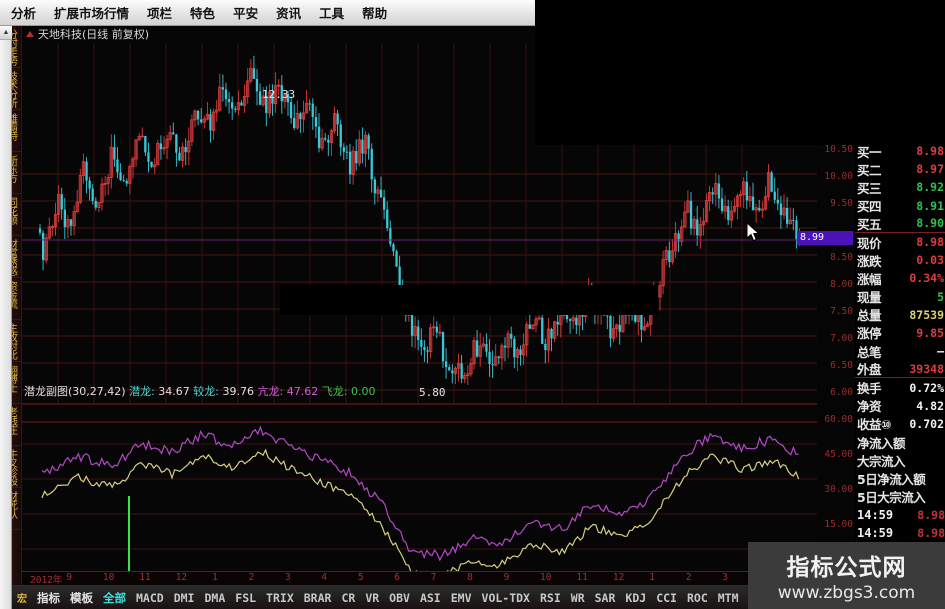  Describe the element at coordinates (728, 597) in the screenshot. I see `indicator-button-mtm: MTM` at that location.